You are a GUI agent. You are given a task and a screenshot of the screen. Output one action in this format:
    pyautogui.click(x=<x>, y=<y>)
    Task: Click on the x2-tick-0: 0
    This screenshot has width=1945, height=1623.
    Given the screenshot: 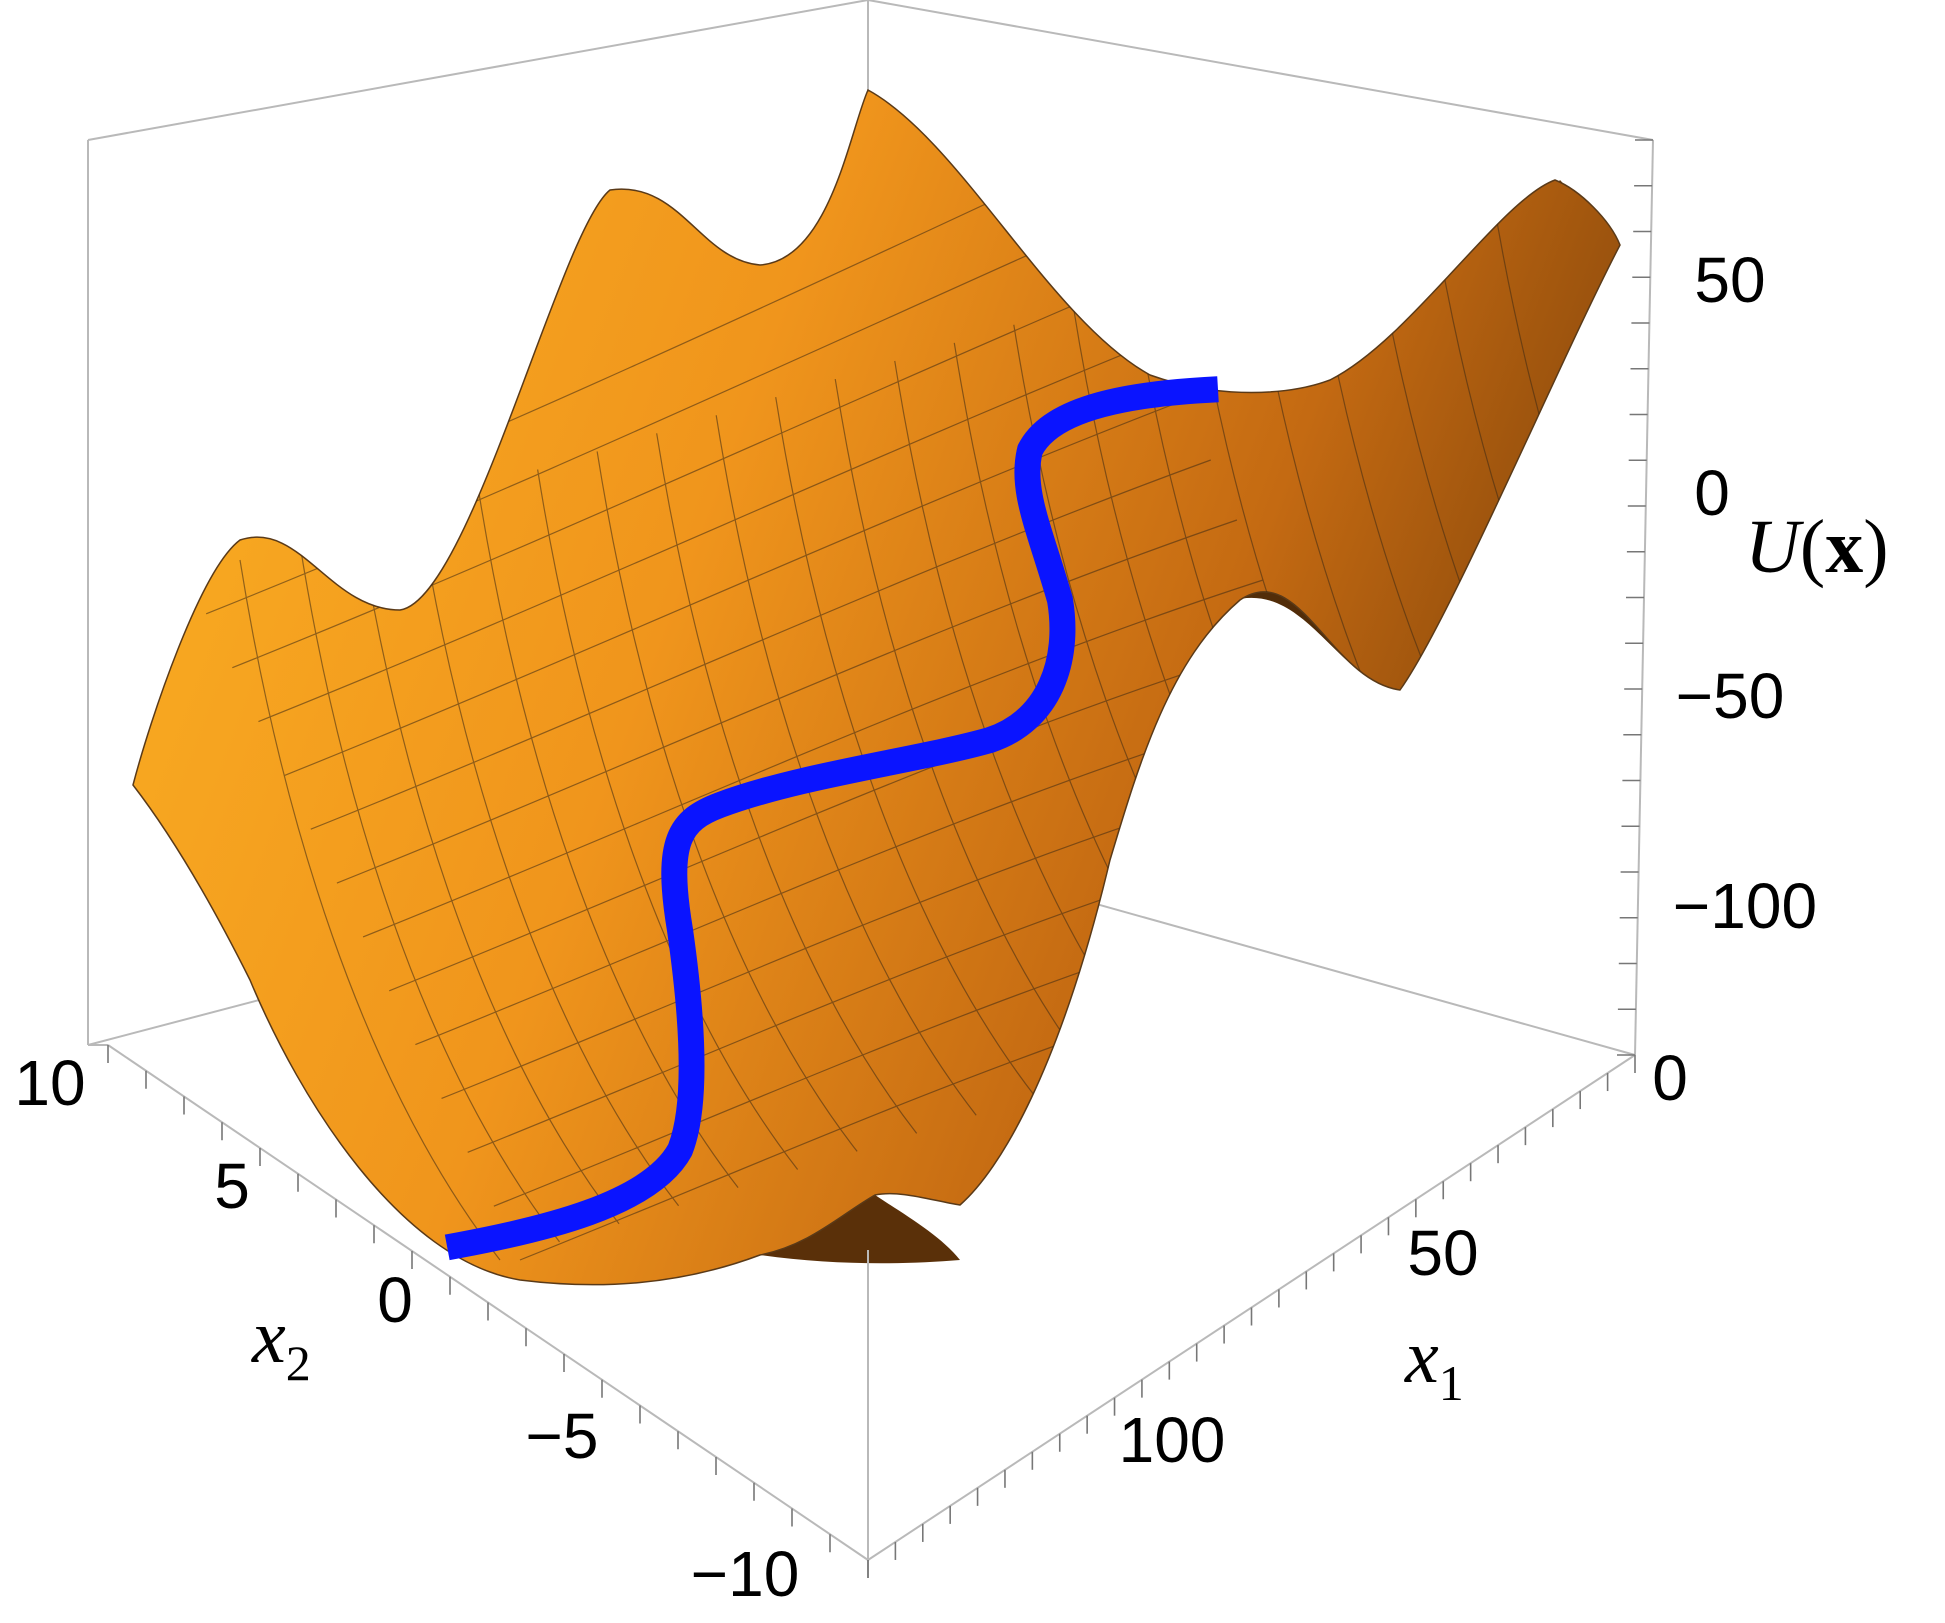 What is the action you would take?
    pyautogui.click(x=395, y=1300)
    